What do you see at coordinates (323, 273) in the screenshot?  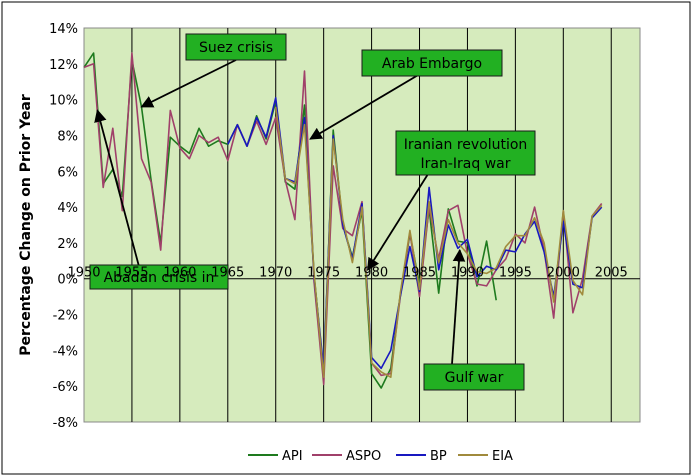 I see `x-tick-label: 1975` at bounding box center [323, 273].